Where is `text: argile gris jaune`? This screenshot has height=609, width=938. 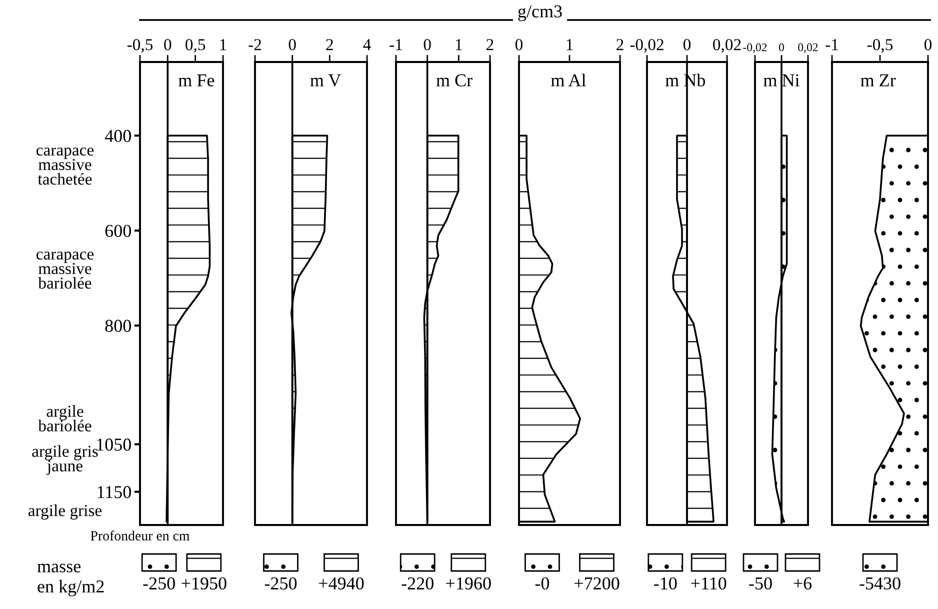 text: argile gris jaune is located at coordinates (65, 460).